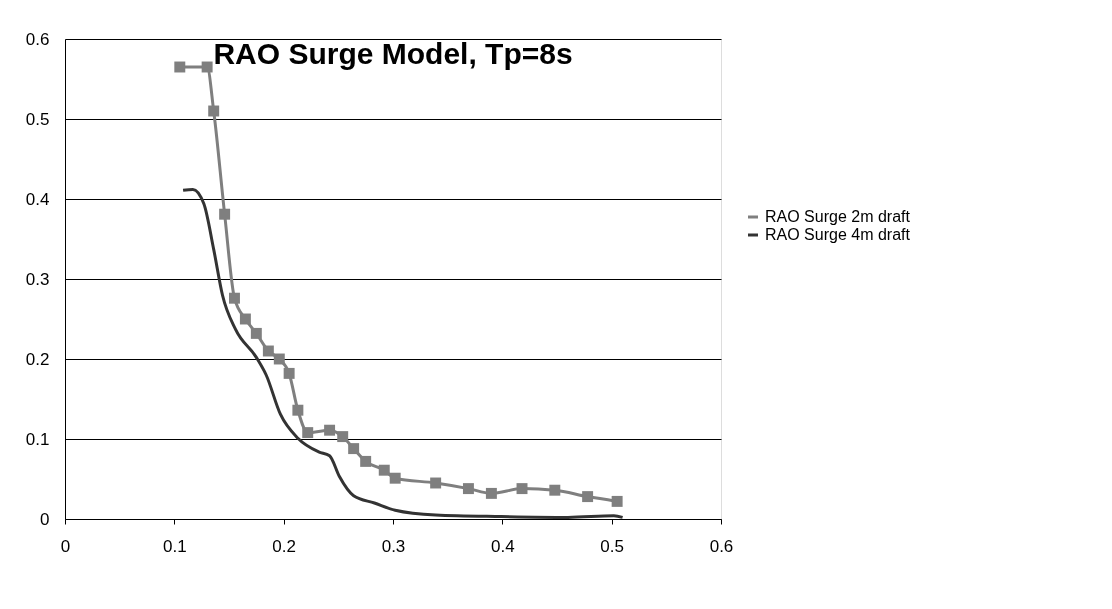 This screenshot has height=609, width=1112. I want to click on legend-label: RAO Surge 2m draft, so click(838, 216).